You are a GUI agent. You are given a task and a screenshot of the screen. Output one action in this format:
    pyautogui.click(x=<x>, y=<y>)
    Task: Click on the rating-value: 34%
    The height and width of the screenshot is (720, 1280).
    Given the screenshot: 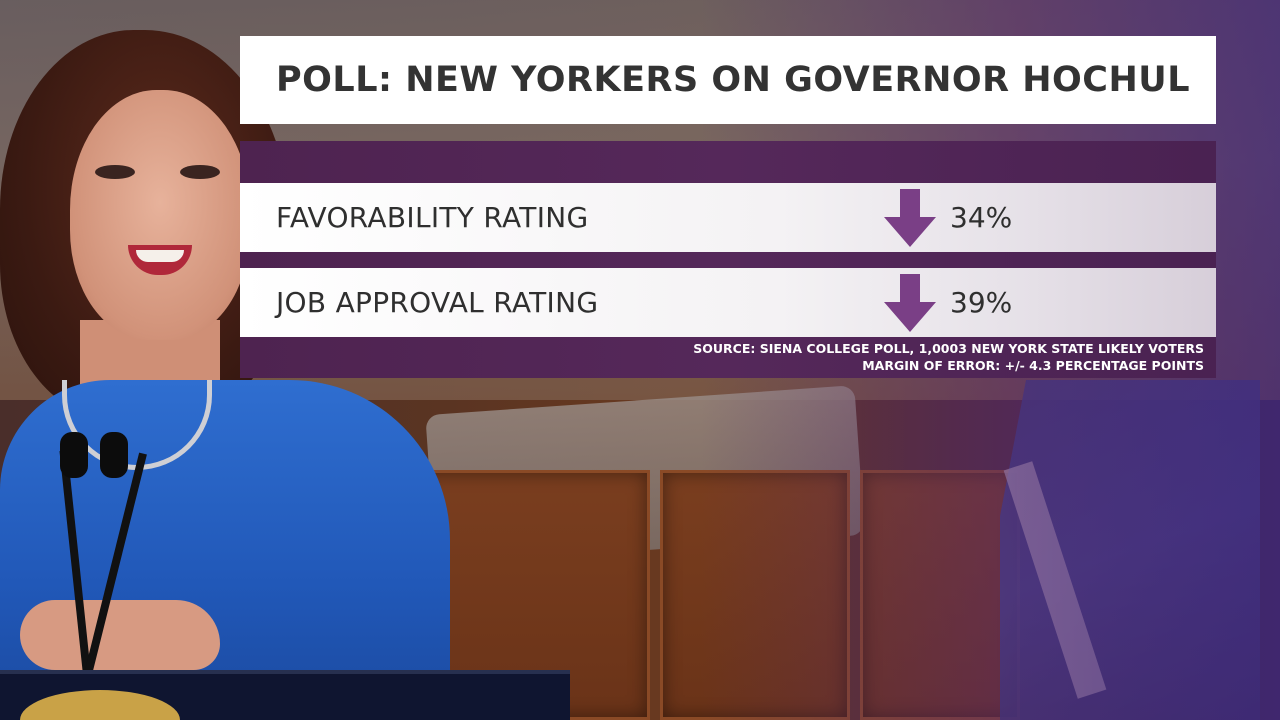 What is the action you would take?
    pyautogui.click(x=981, y=217)
    